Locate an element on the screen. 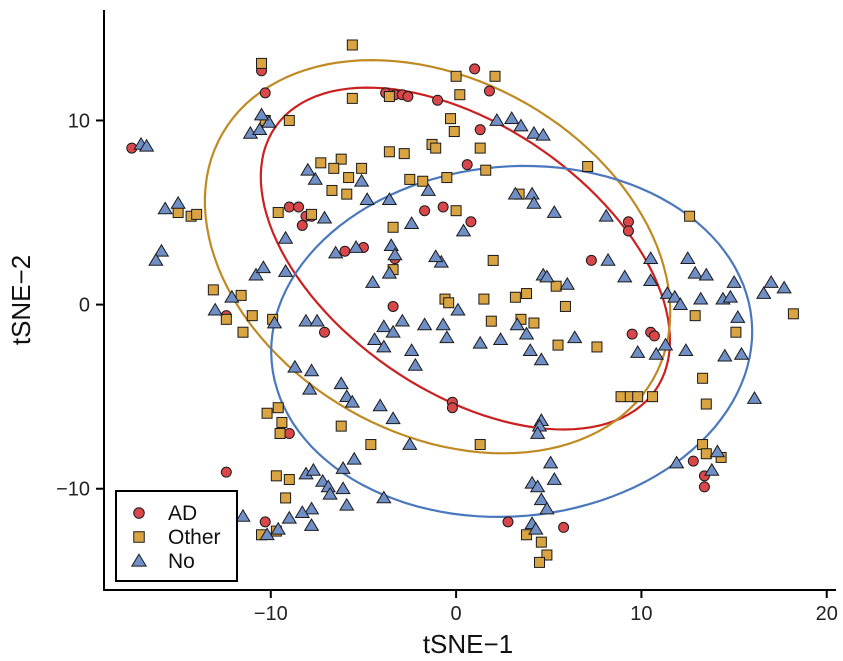  x-tick-label: 10 is located at coordinates (641, 614).